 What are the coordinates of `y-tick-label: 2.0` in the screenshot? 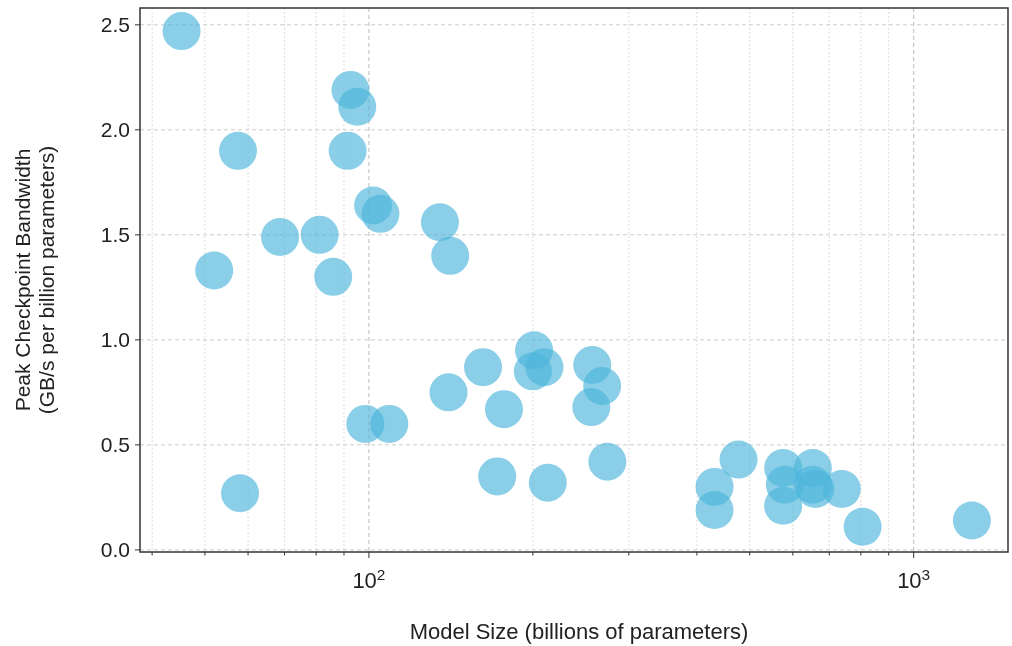 It's located at (115, 130).